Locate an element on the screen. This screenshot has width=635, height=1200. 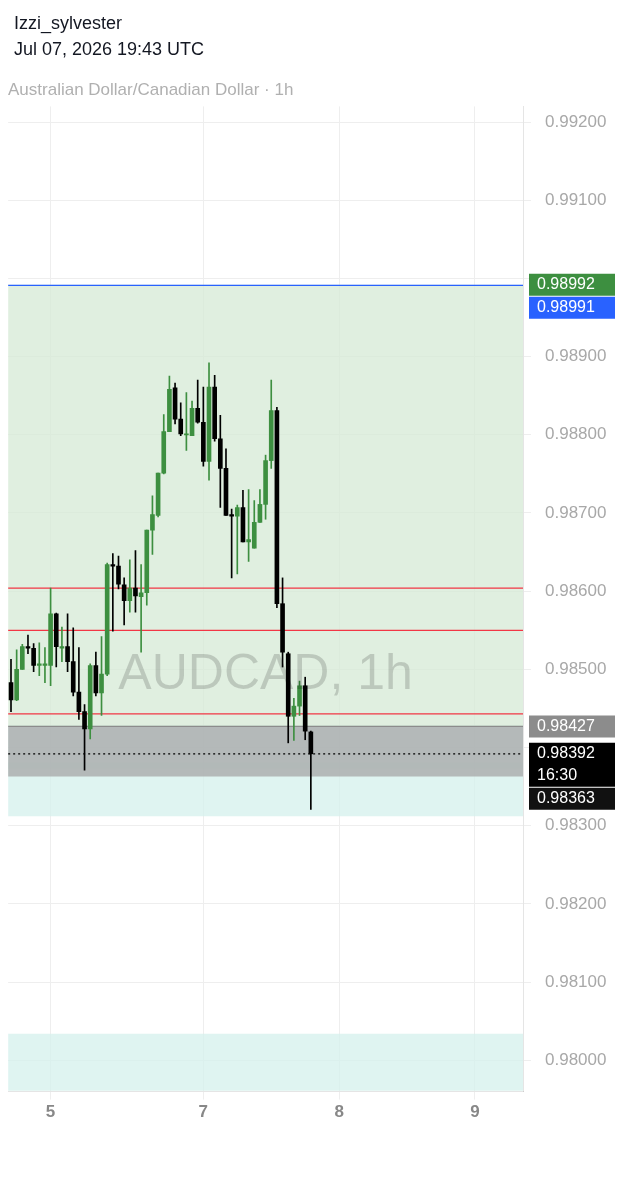
y-tick-label: 0.99100 is located at coordinates (576, 199).